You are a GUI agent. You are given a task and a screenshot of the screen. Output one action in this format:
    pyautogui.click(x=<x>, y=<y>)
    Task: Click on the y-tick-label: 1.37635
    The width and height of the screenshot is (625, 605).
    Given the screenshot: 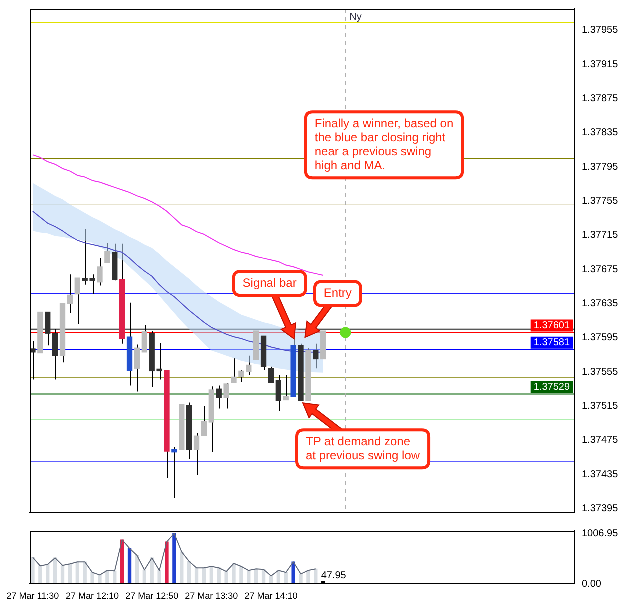 What is the action you would take?
    pyautogui.click(x=600, y=304)
    